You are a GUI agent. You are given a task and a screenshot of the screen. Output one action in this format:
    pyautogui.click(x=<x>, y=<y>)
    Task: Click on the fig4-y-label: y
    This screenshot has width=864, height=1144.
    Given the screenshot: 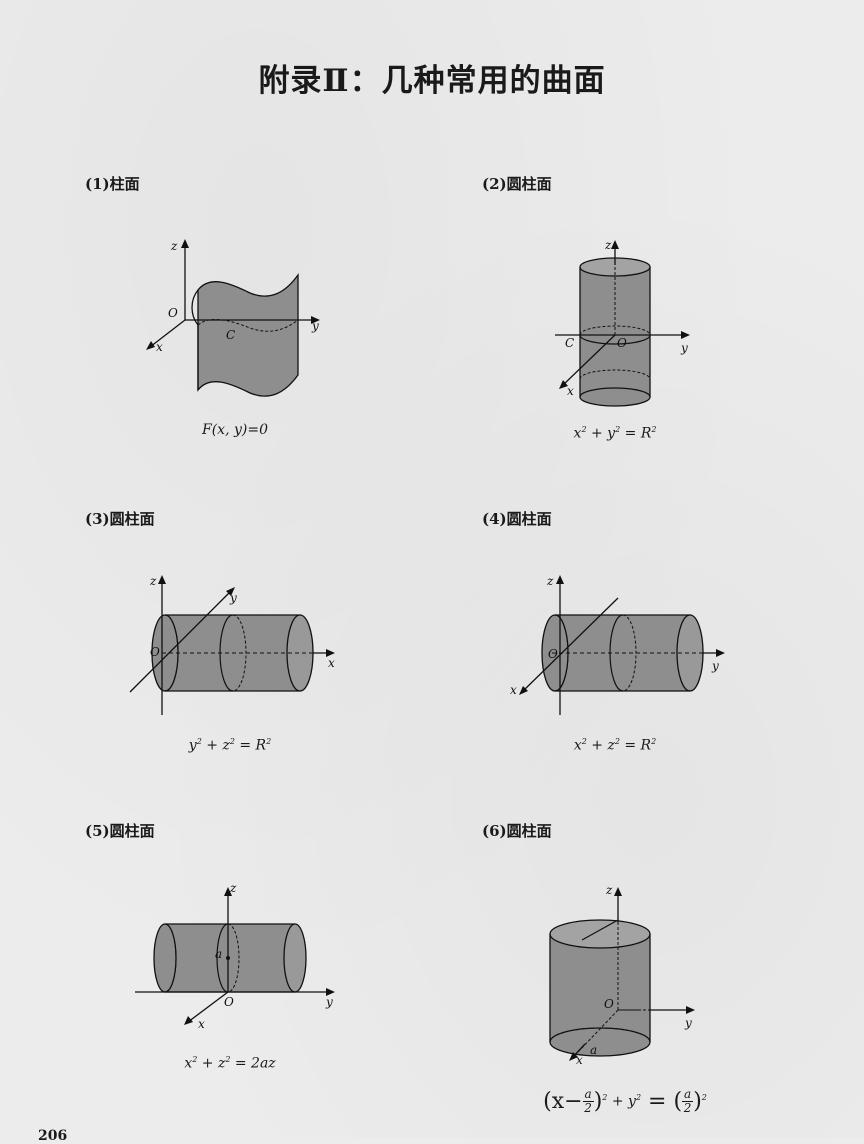 What is the action you would take?
    pyautogui.click(x=715, y=666)
    